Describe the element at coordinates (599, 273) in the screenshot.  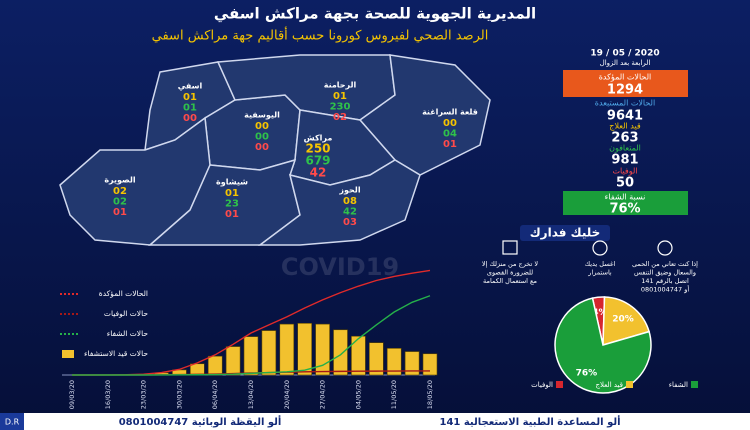
I see `advice-text: باستمرار` at that location.